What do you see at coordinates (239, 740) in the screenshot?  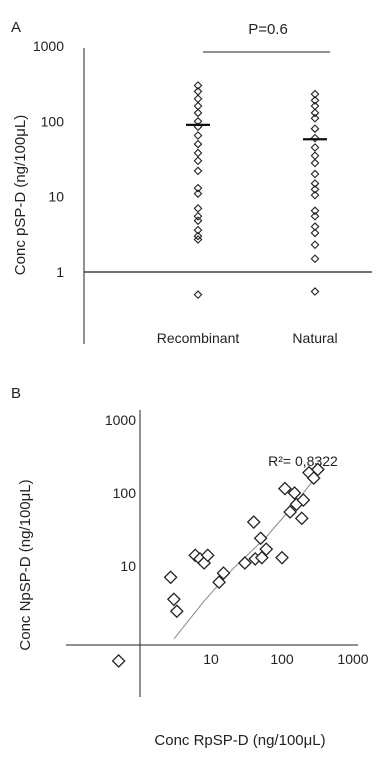 I see `panel-b-x-axis-label: Conc RpSP-D (ng/100μL)` at bounding box center [239, 740].